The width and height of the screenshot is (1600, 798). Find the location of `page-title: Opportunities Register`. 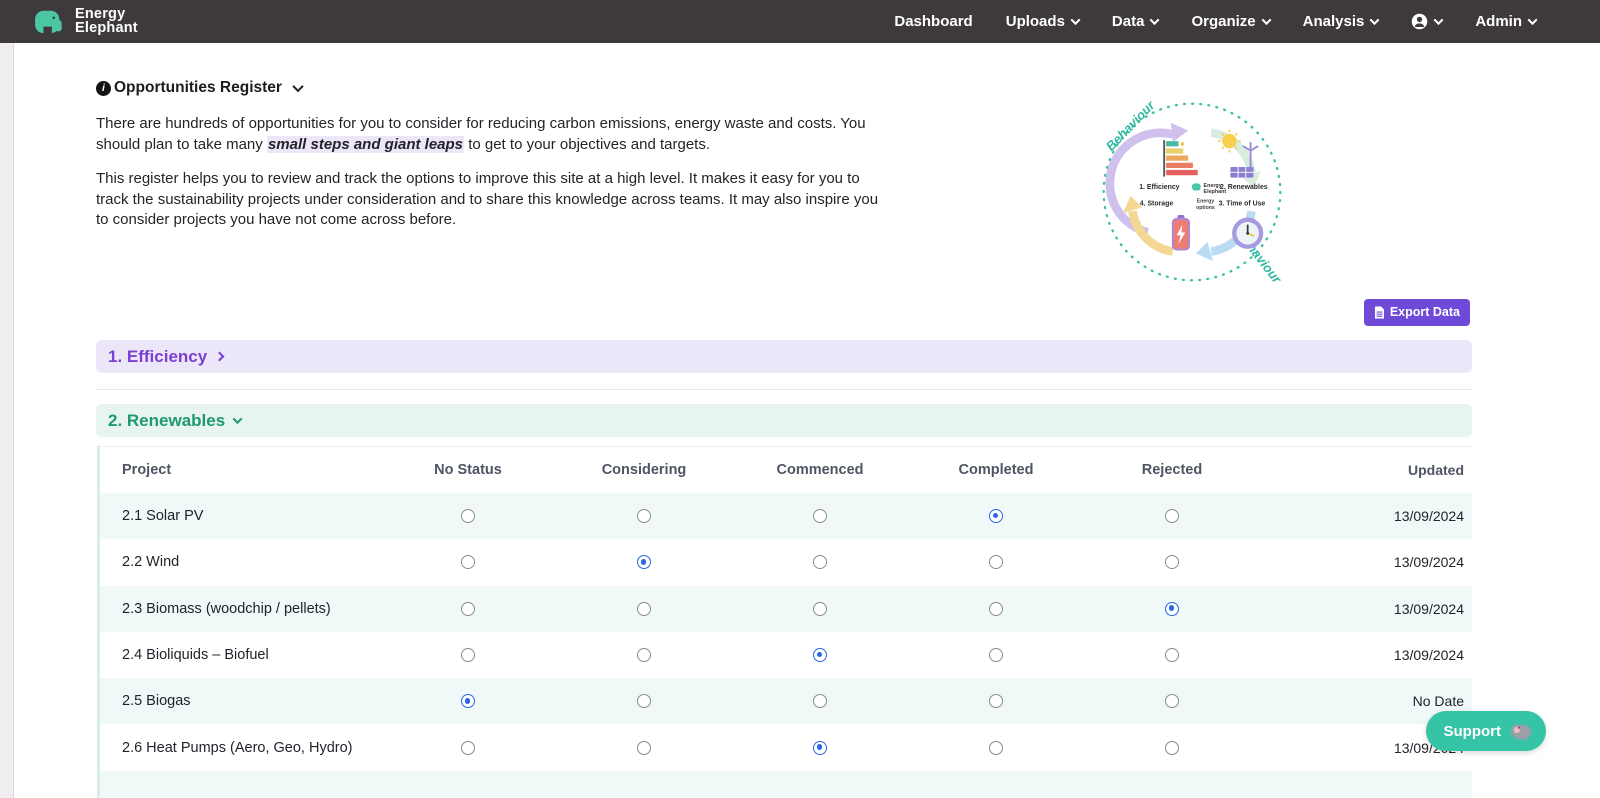

page-title: Opportunities Register is located at coordinates (198, 87).